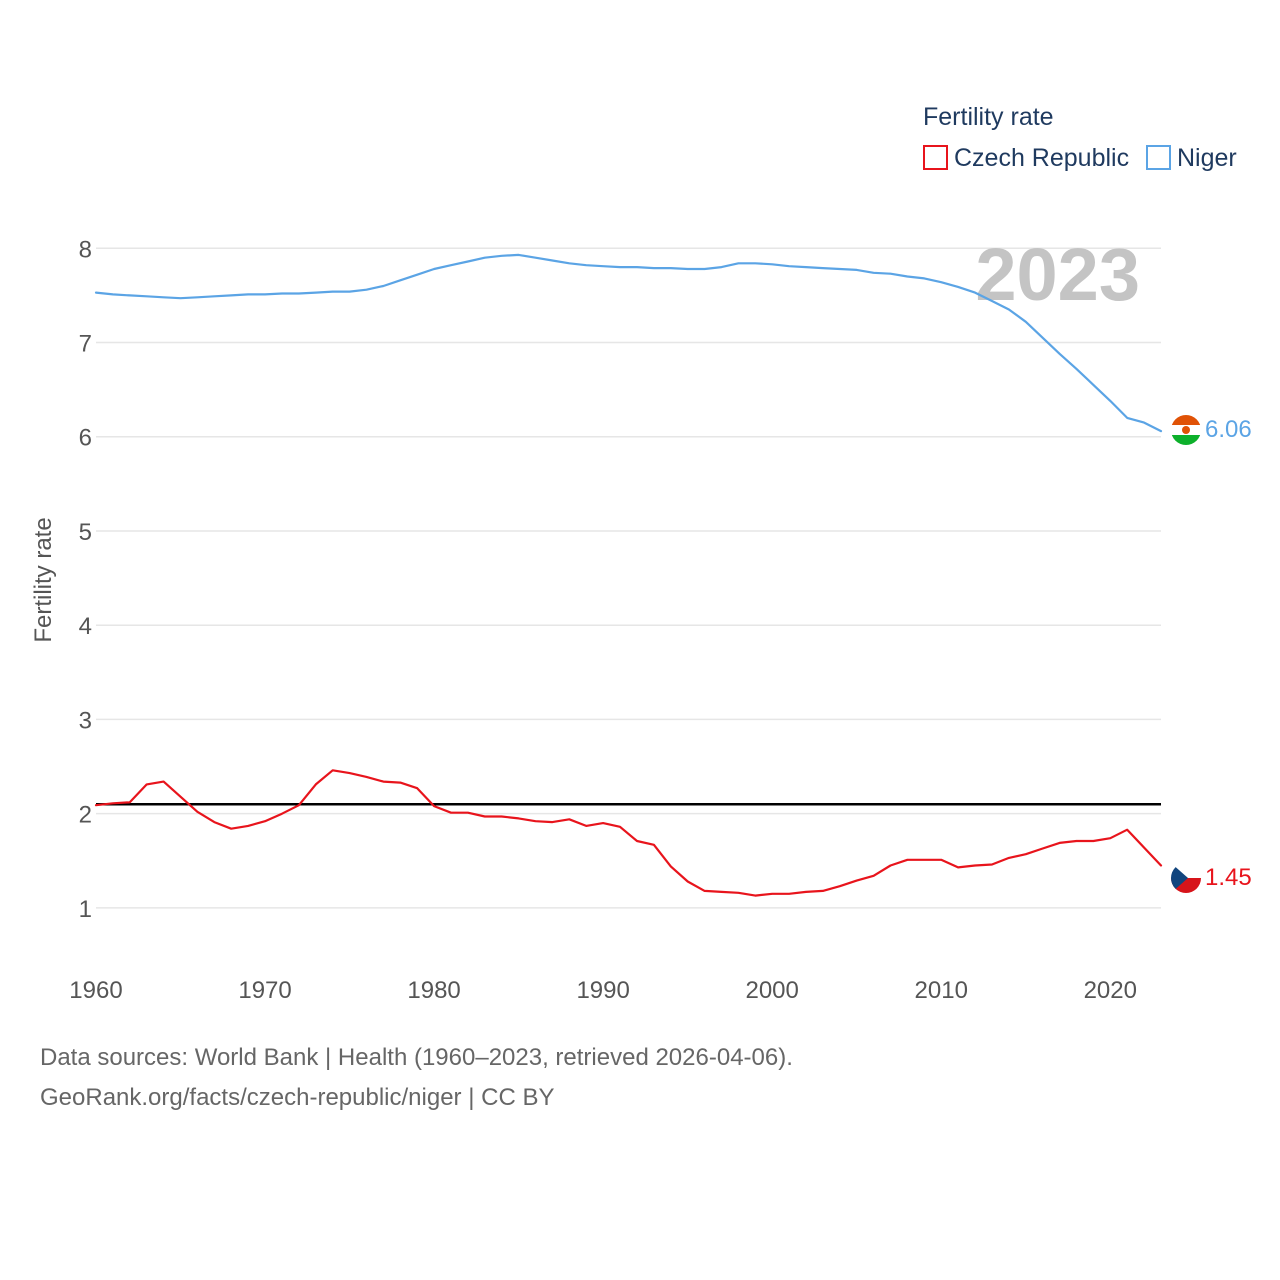 The width and height of the screenshot is (1280, 1280). Describe the element at coordinates (43, 579) in the screenshot. I see `y-axis-title: Fertility rate` at that location.